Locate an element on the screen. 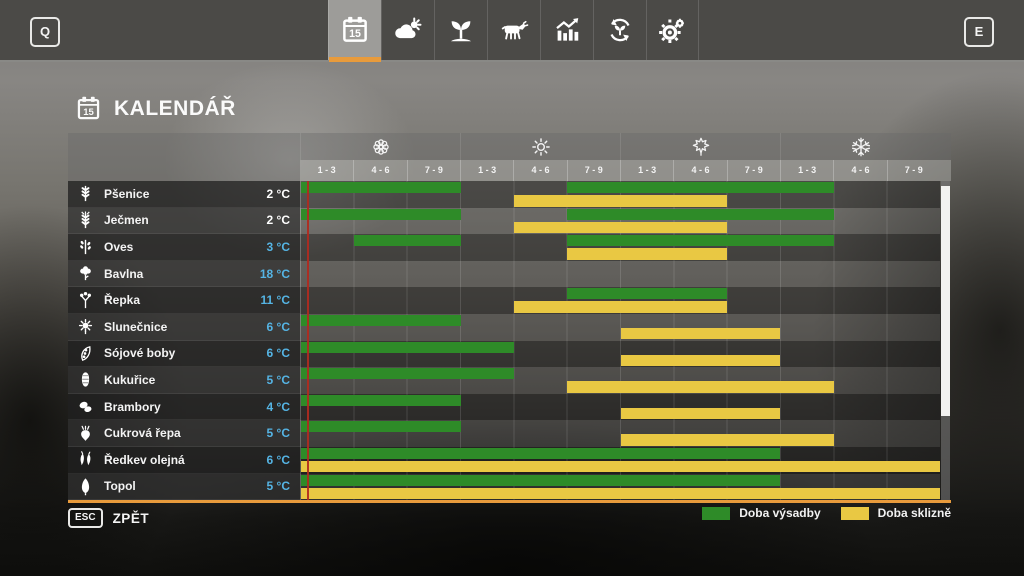  crop-name: Oves is located at coordinates (119, 246).